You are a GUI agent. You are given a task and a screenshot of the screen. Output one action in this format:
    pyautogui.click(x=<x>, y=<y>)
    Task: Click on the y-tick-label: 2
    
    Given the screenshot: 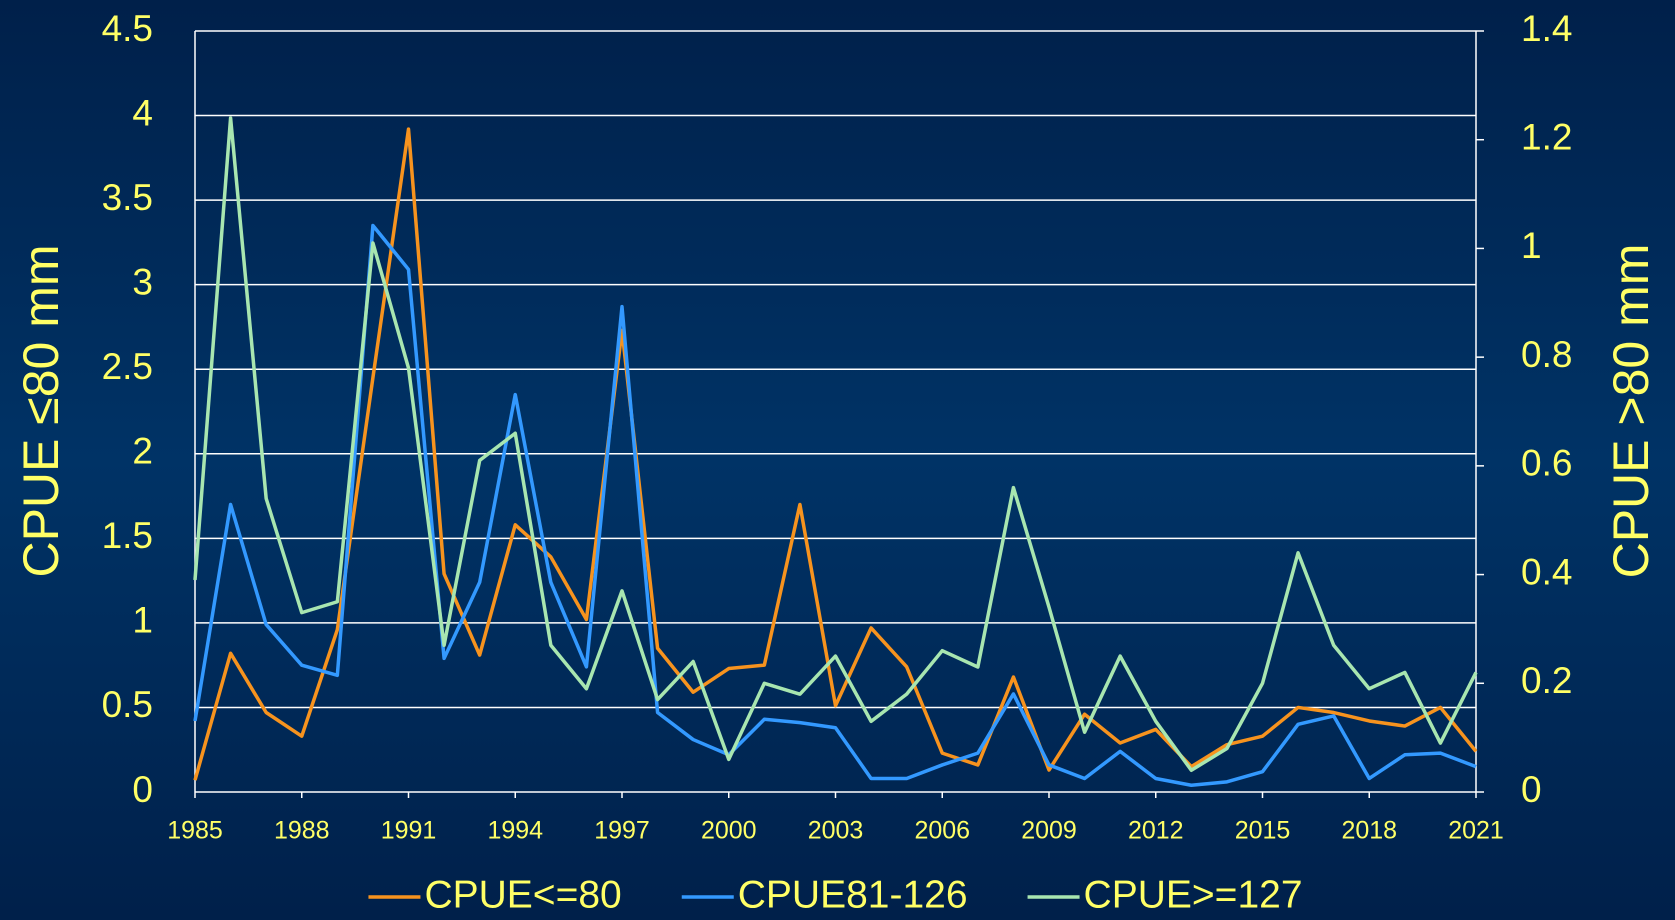 What is the action you would take?
    pyautogui.click(x=142, y=451)
    